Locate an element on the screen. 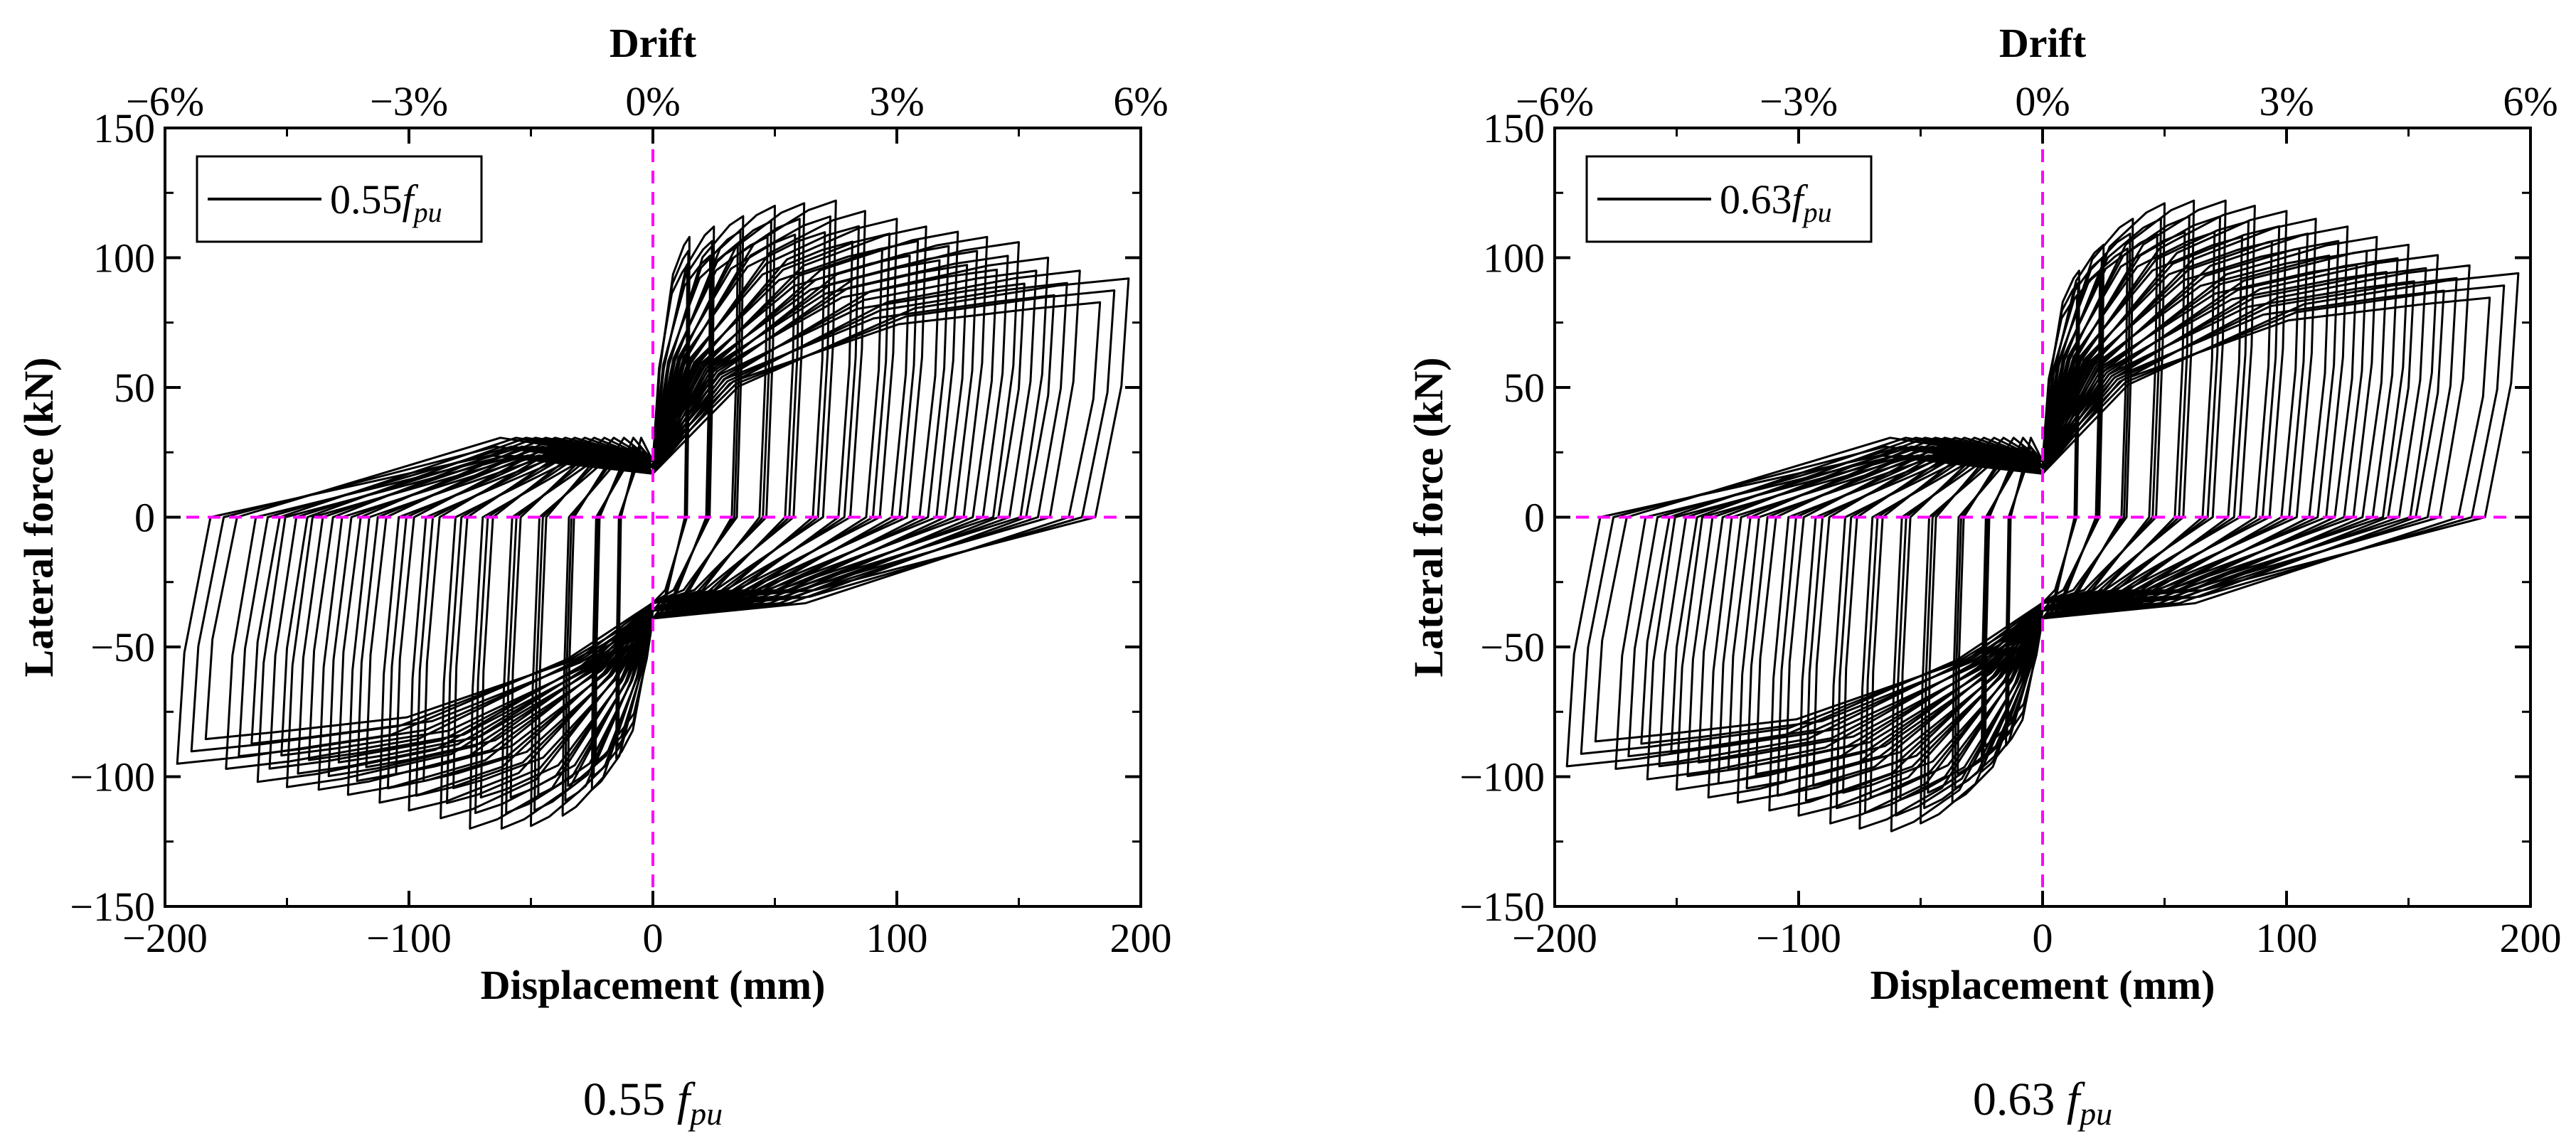  legend: 0.63fpu is located at coordinates (1729, 199).